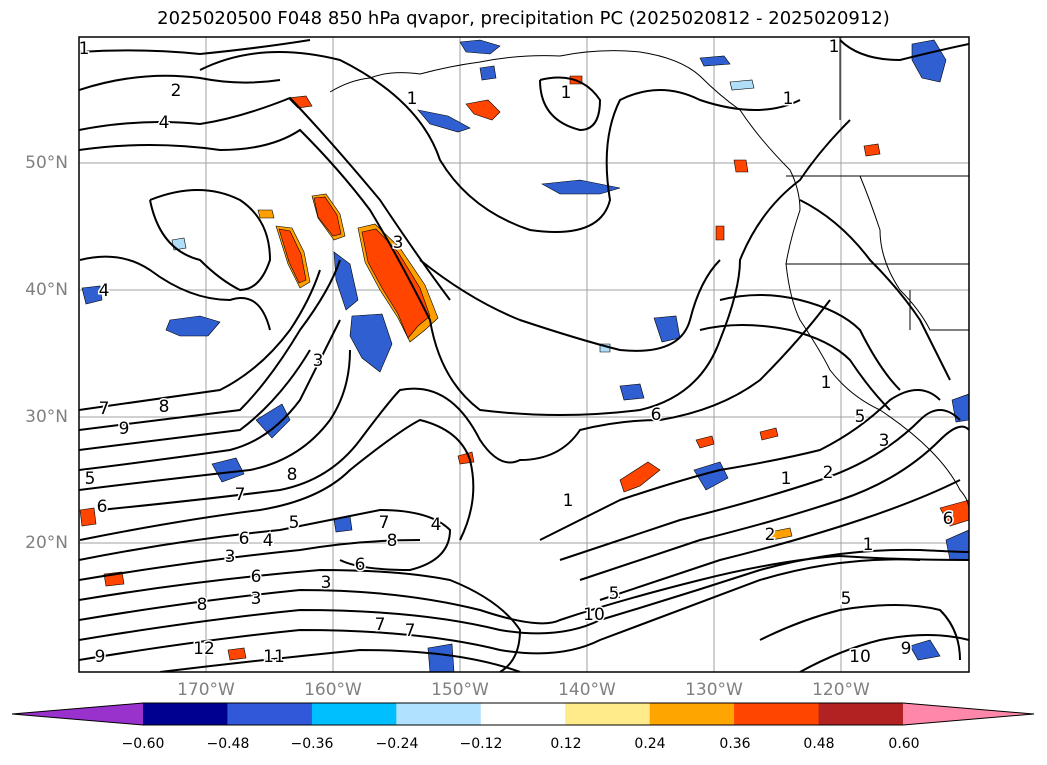  Describe the element at coordinates (819, 744) in the screenshot. I see `colorbar-tick-label: 0.48` at that location.